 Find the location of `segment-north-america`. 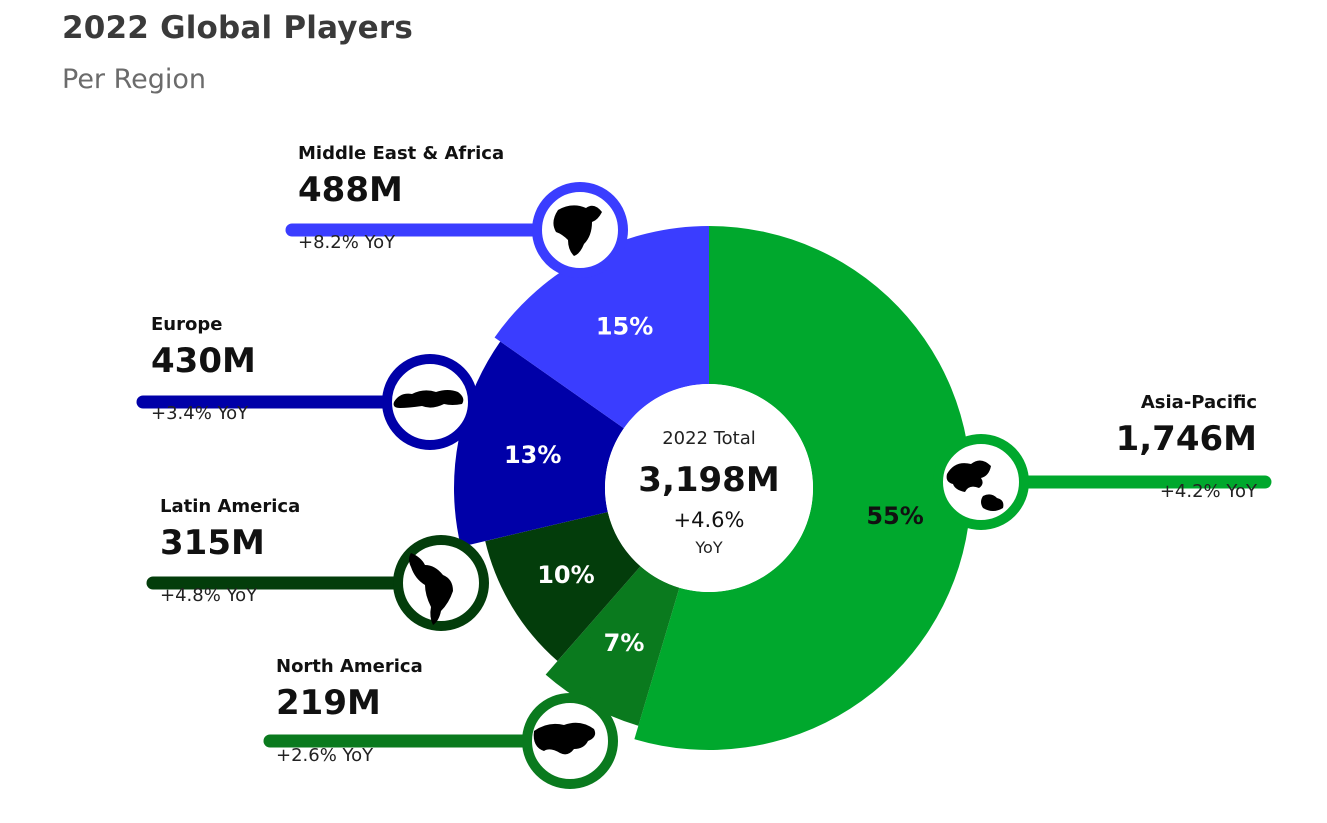

segment-north-america is located at coordinates (612, 646).